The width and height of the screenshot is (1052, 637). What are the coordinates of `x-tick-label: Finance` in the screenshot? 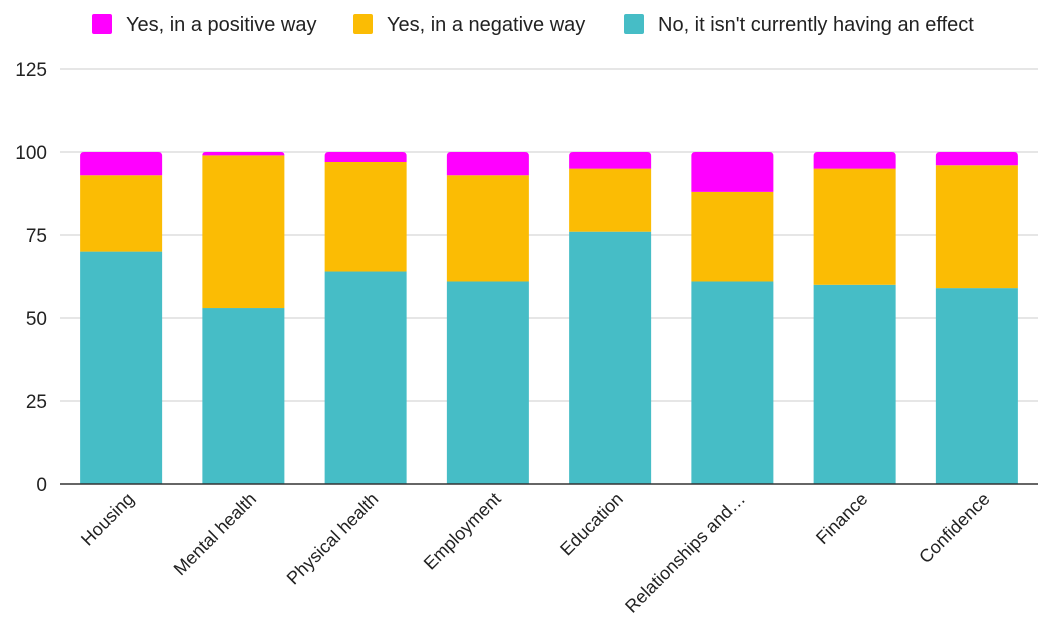 It's located at (841, 518).